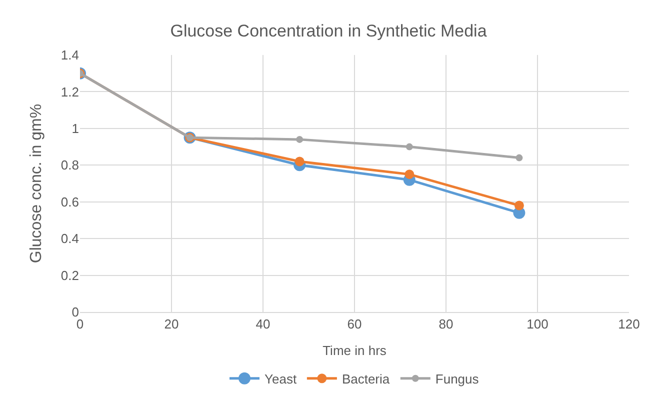 The image size is (657, 406). I want to click on x-tick-label: 20, so click(171, 324).